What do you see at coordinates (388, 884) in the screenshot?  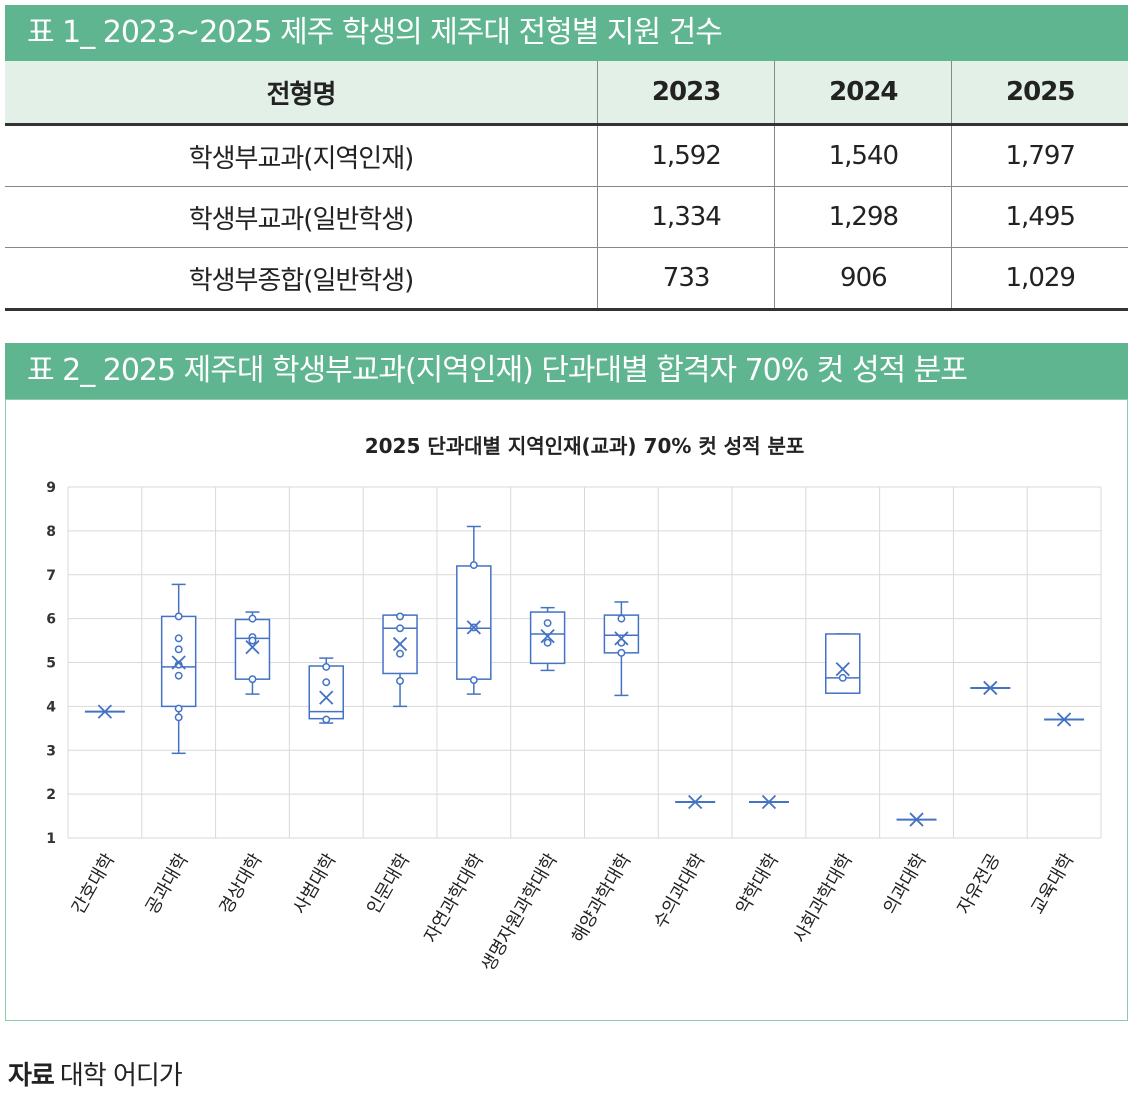 I see `x-tick-label: 인문대학` at bounding box center [388, 884].